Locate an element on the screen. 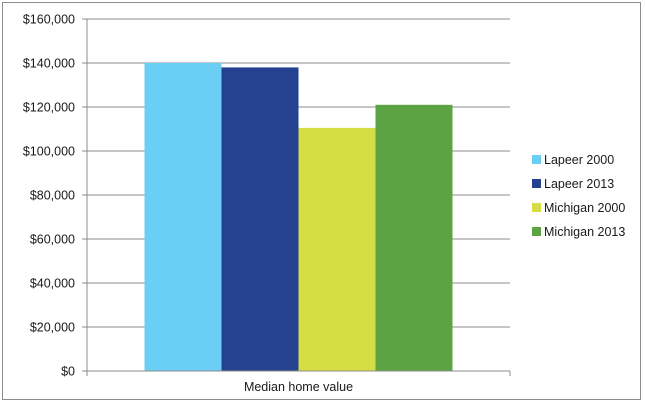 This screenshot has height=406, width=645. y-tick-label: $20,000 is located at coordinates (52, 328).